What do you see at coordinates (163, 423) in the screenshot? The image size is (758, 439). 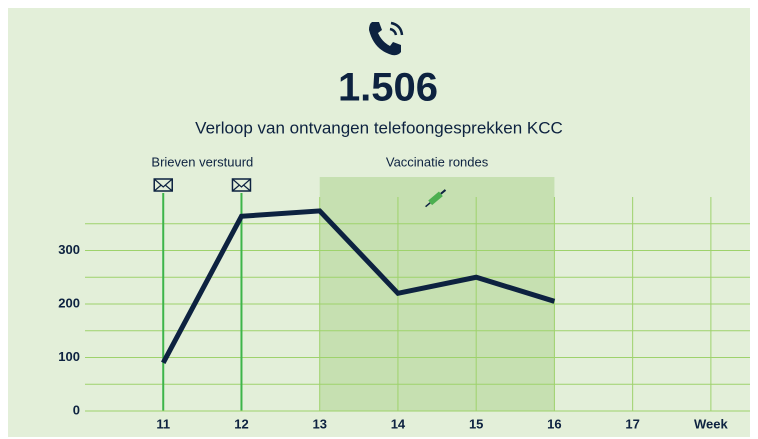 I see `x-tick-label: 11` at bounding box center [163, 423].